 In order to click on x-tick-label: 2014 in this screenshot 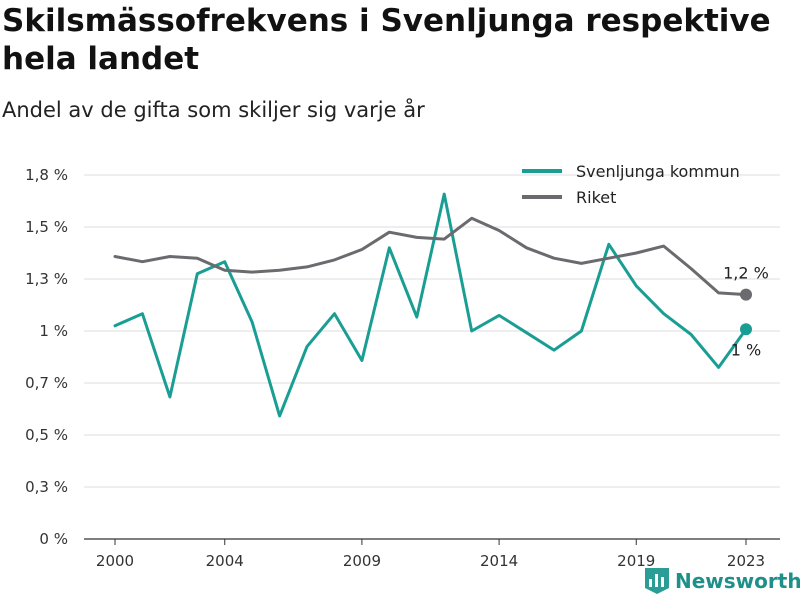, I will do `click(499, 561)`.